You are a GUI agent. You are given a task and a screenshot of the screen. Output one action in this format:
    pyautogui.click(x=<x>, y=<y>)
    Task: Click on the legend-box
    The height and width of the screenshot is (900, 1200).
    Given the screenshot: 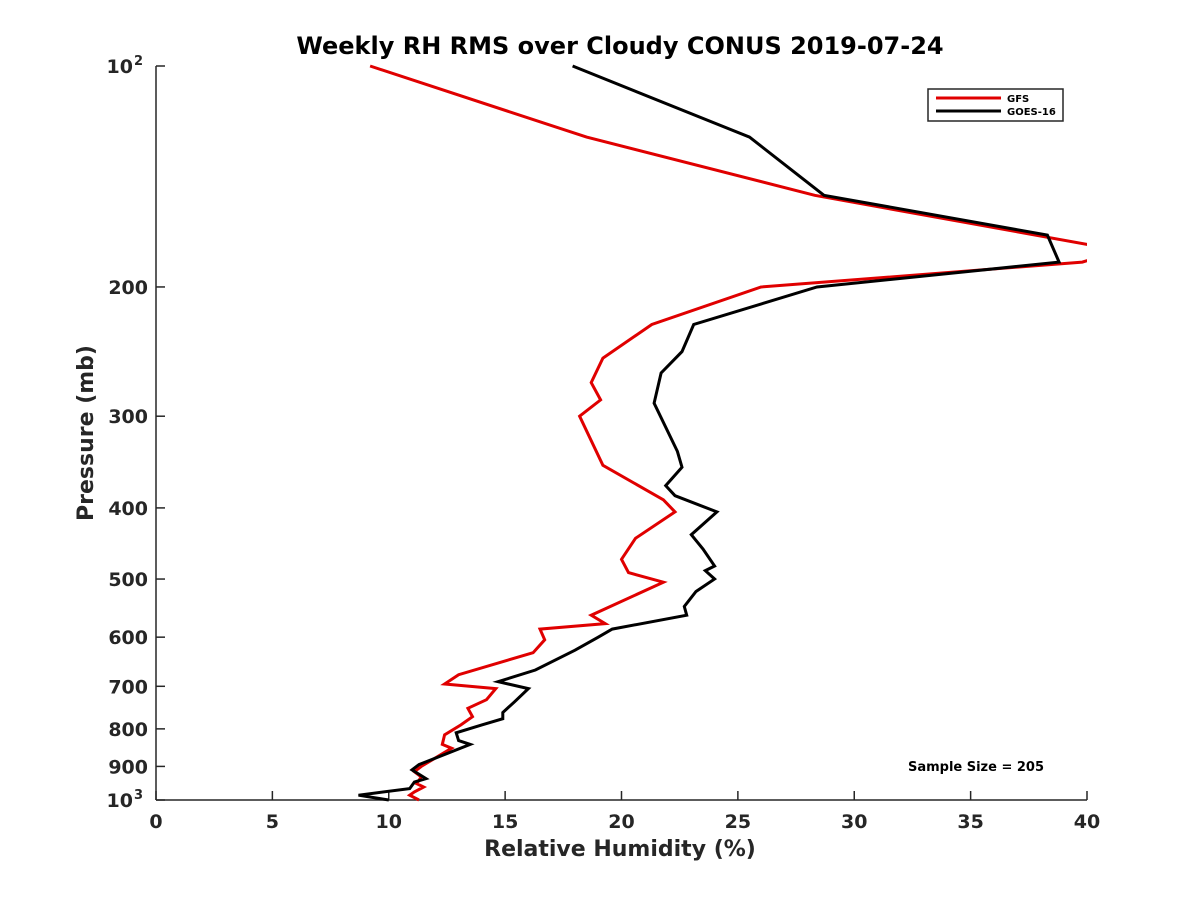 What is the action you would take?
    pyautogui.click(x=995, y=105)
    